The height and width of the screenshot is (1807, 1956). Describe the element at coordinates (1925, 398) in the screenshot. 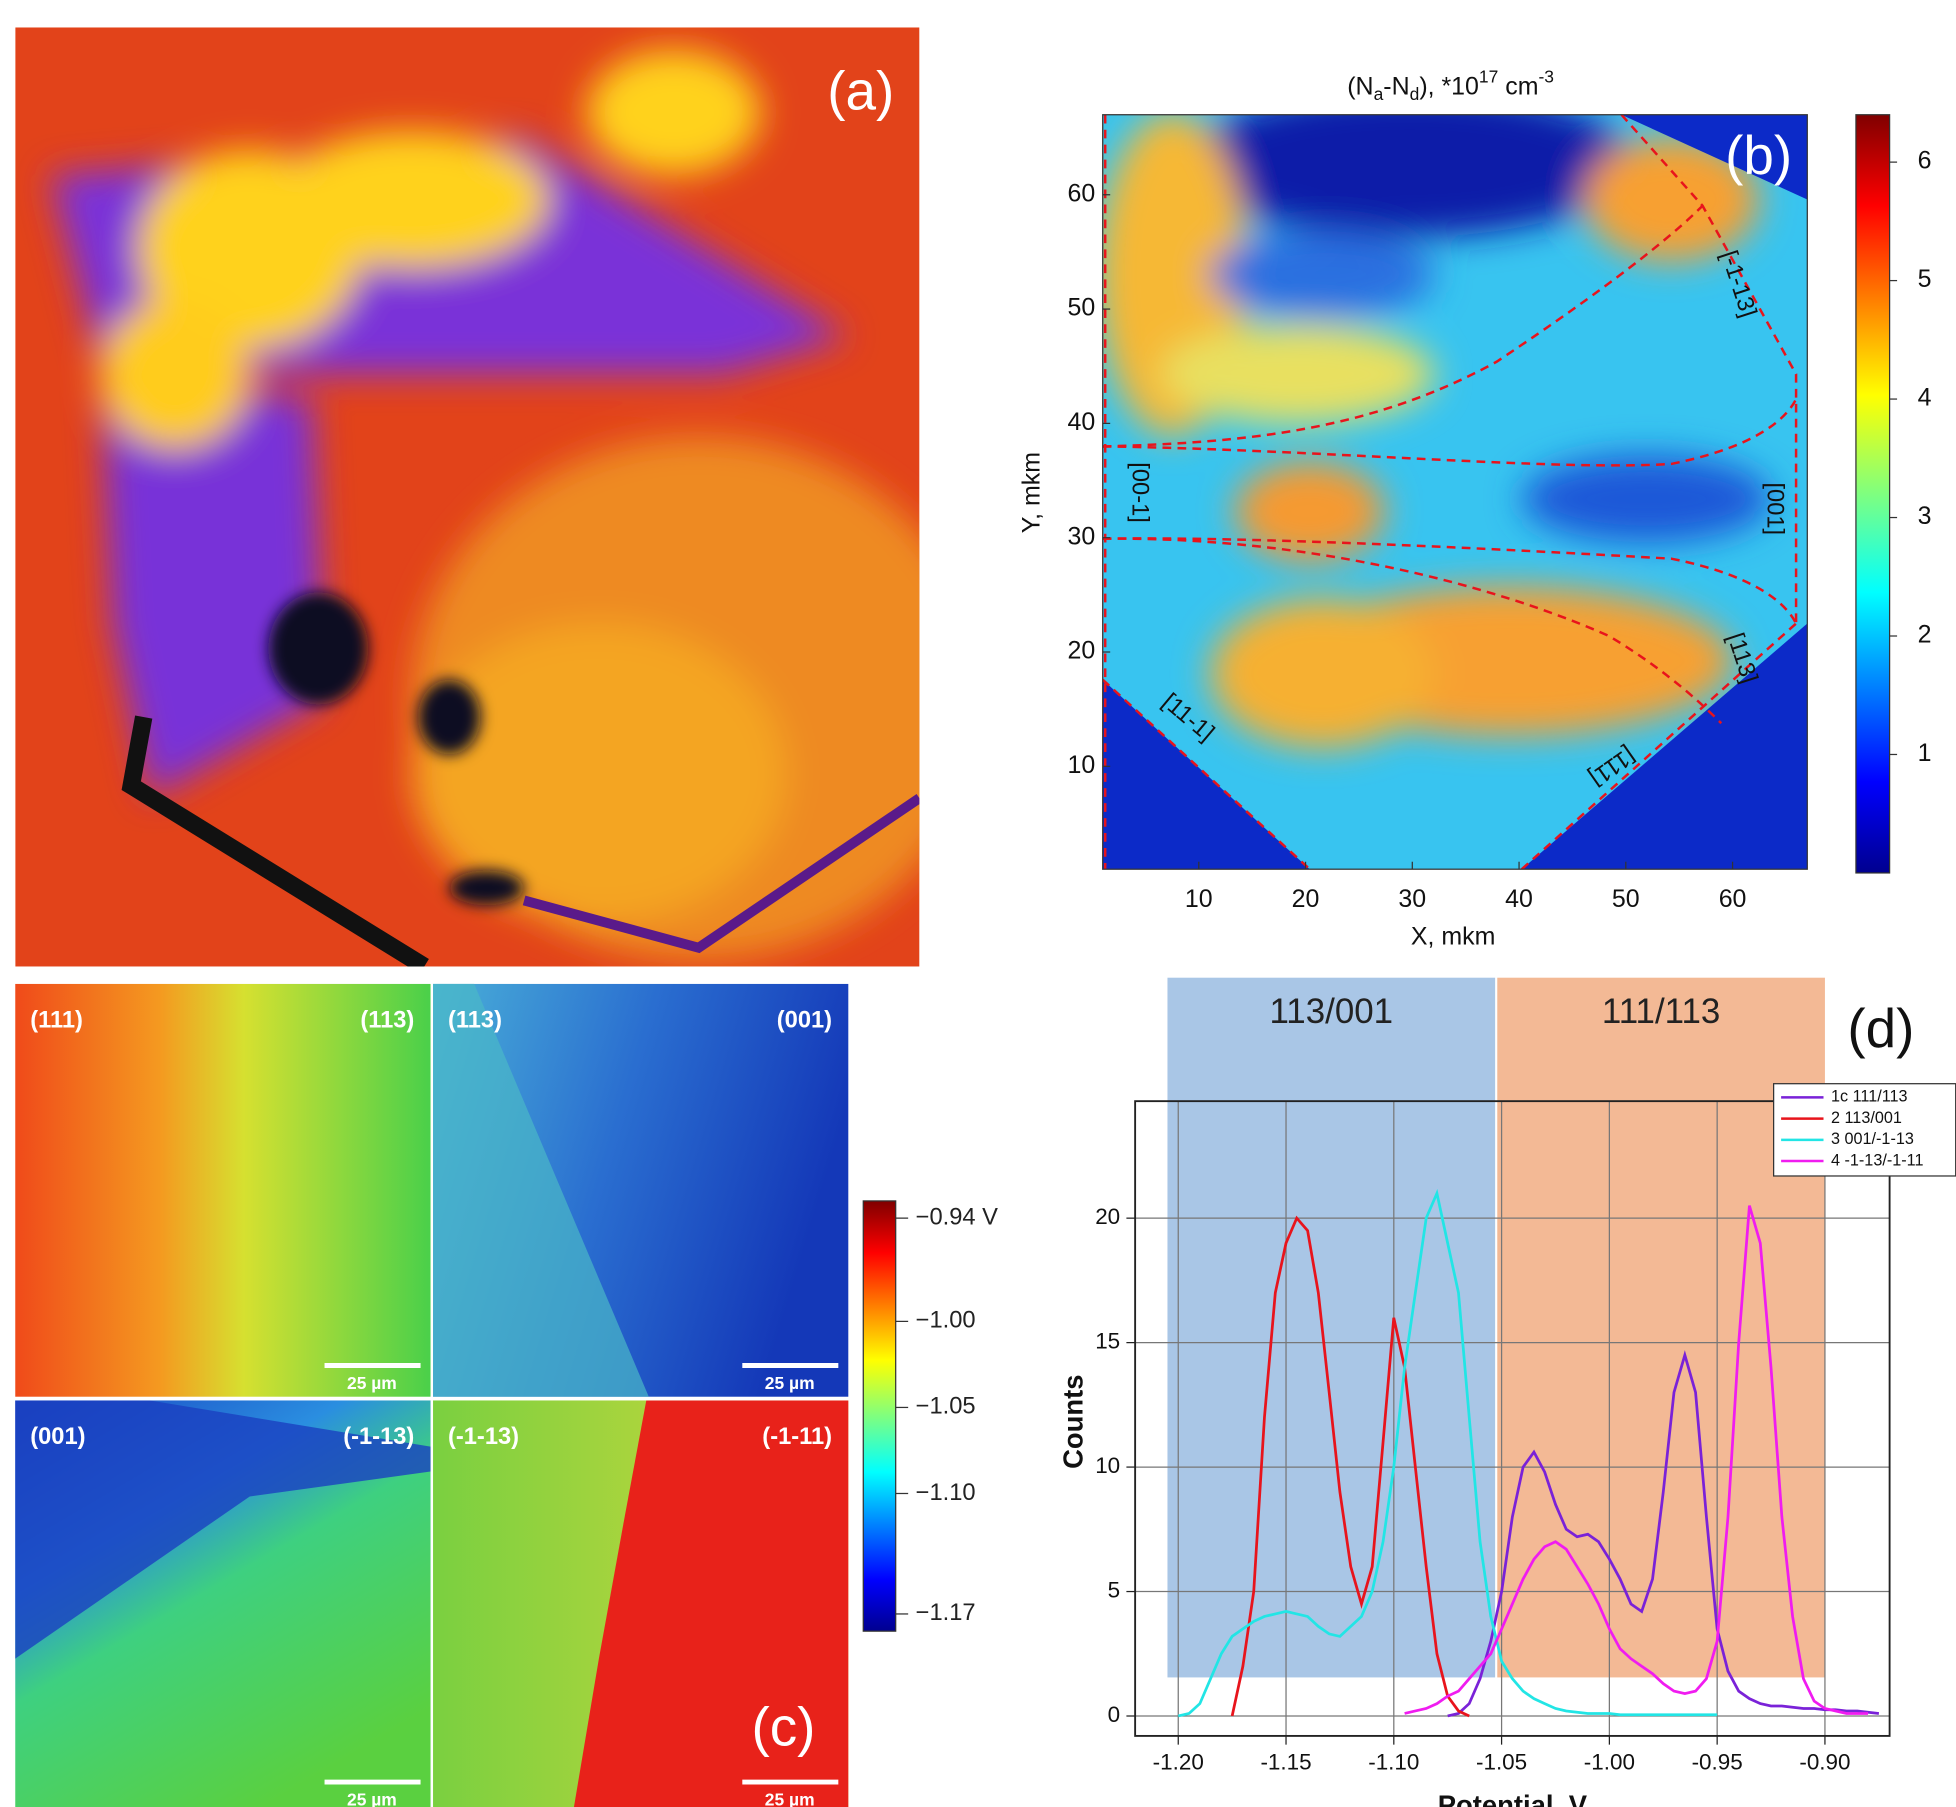

I see `colorbar-tick-label: 4` at that location.